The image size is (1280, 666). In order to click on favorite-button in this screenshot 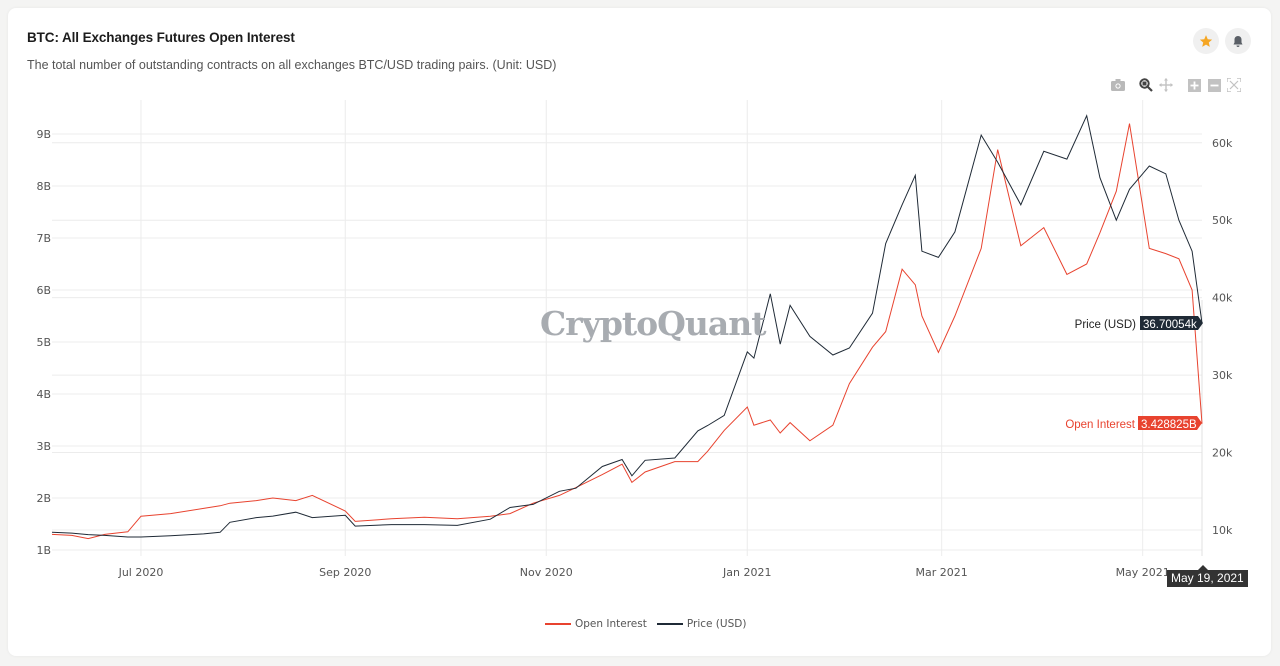, I will do `click(1206, 41)`.